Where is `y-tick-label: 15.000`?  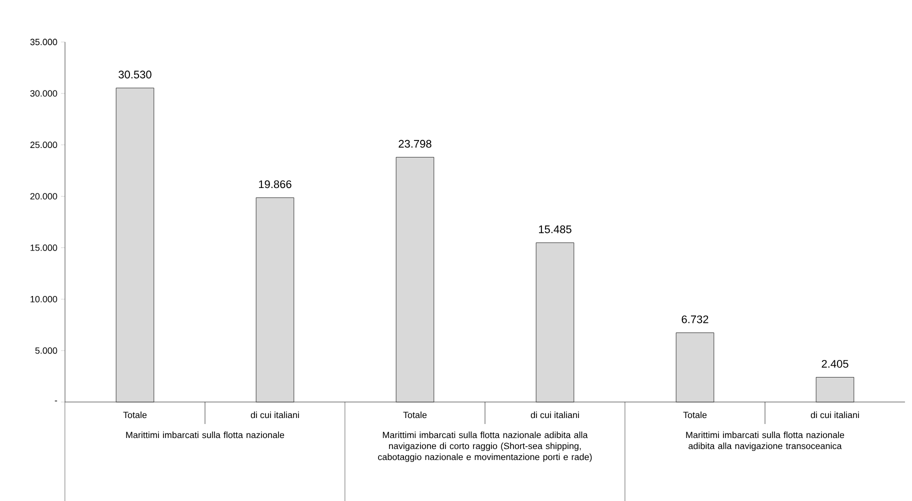
y-tick-label: 15.000 is located at coordinates (44, 247).